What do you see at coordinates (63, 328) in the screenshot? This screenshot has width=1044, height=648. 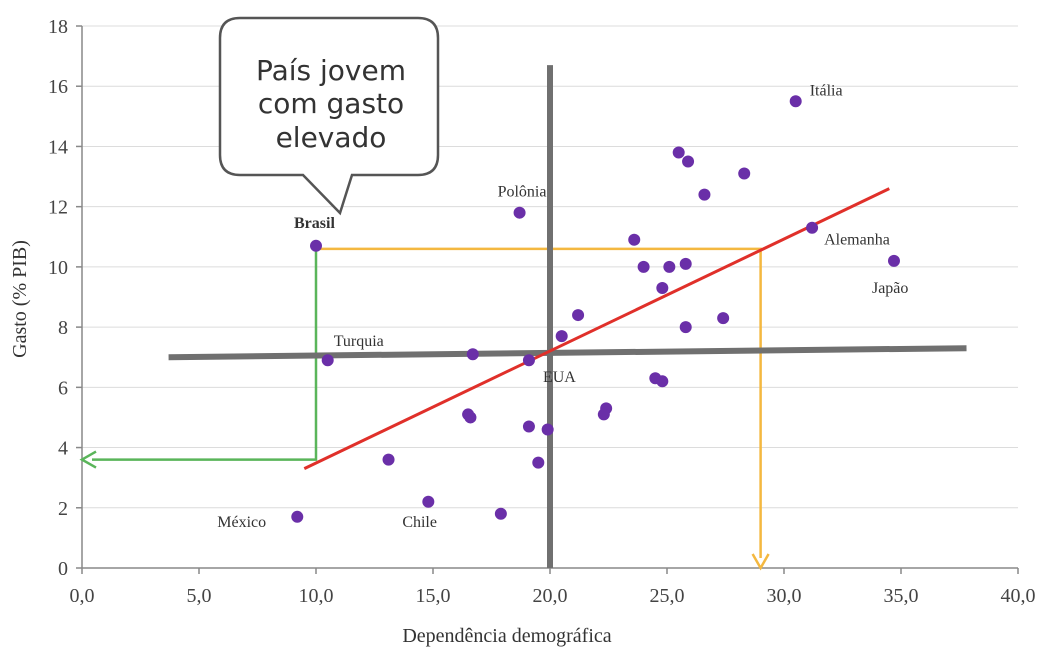 I see `y-tick-label: 8` at bounding box center [63, 328].